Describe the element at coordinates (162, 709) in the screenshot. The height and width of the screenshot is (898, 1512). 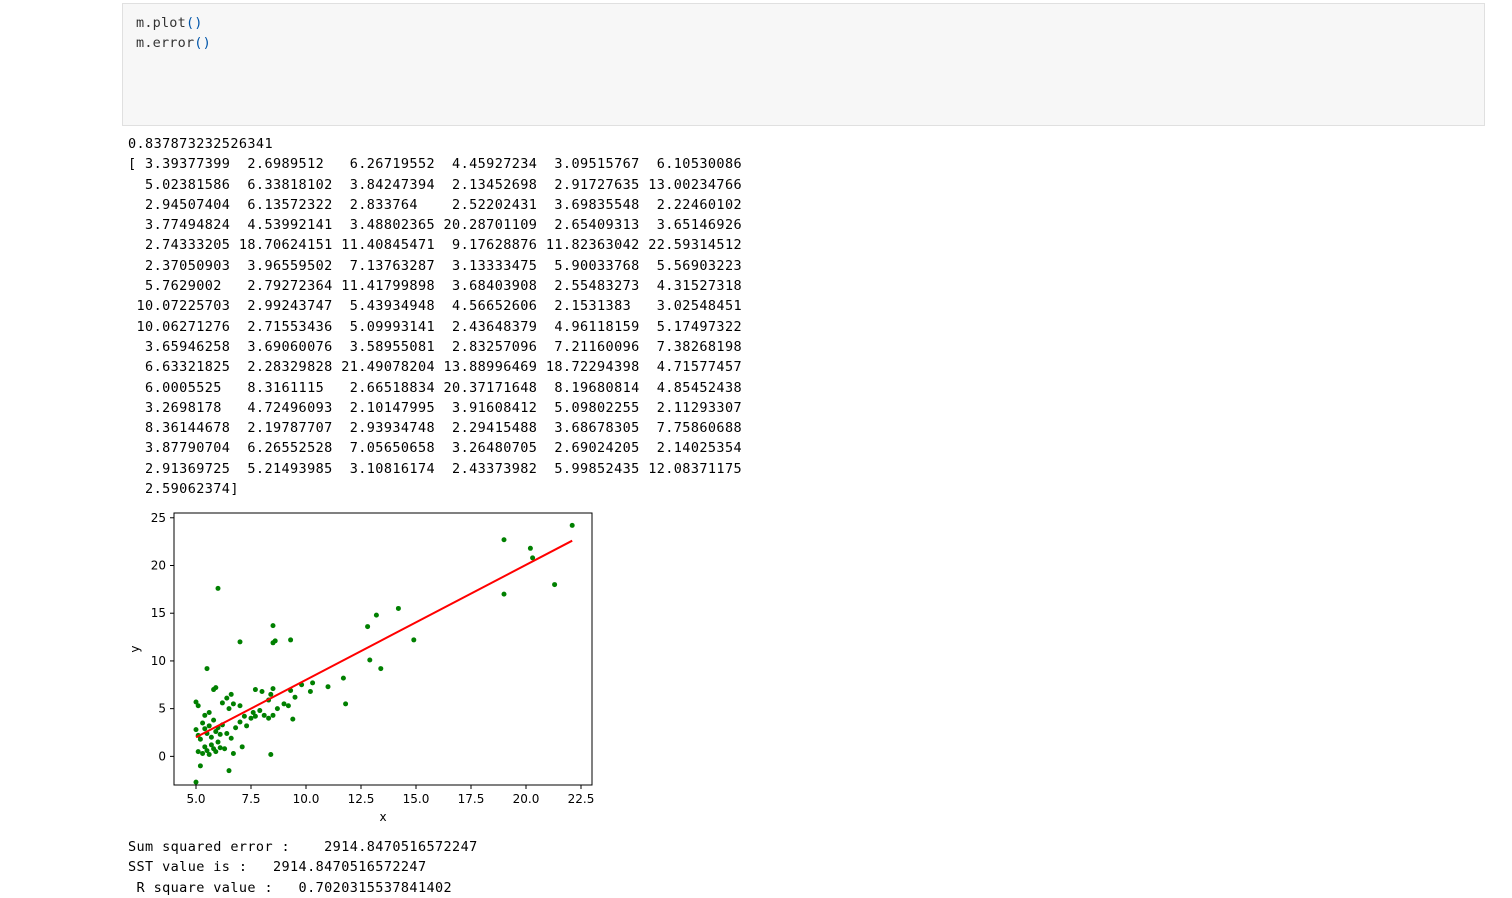
I see `y-tick-label: 5` at that location.